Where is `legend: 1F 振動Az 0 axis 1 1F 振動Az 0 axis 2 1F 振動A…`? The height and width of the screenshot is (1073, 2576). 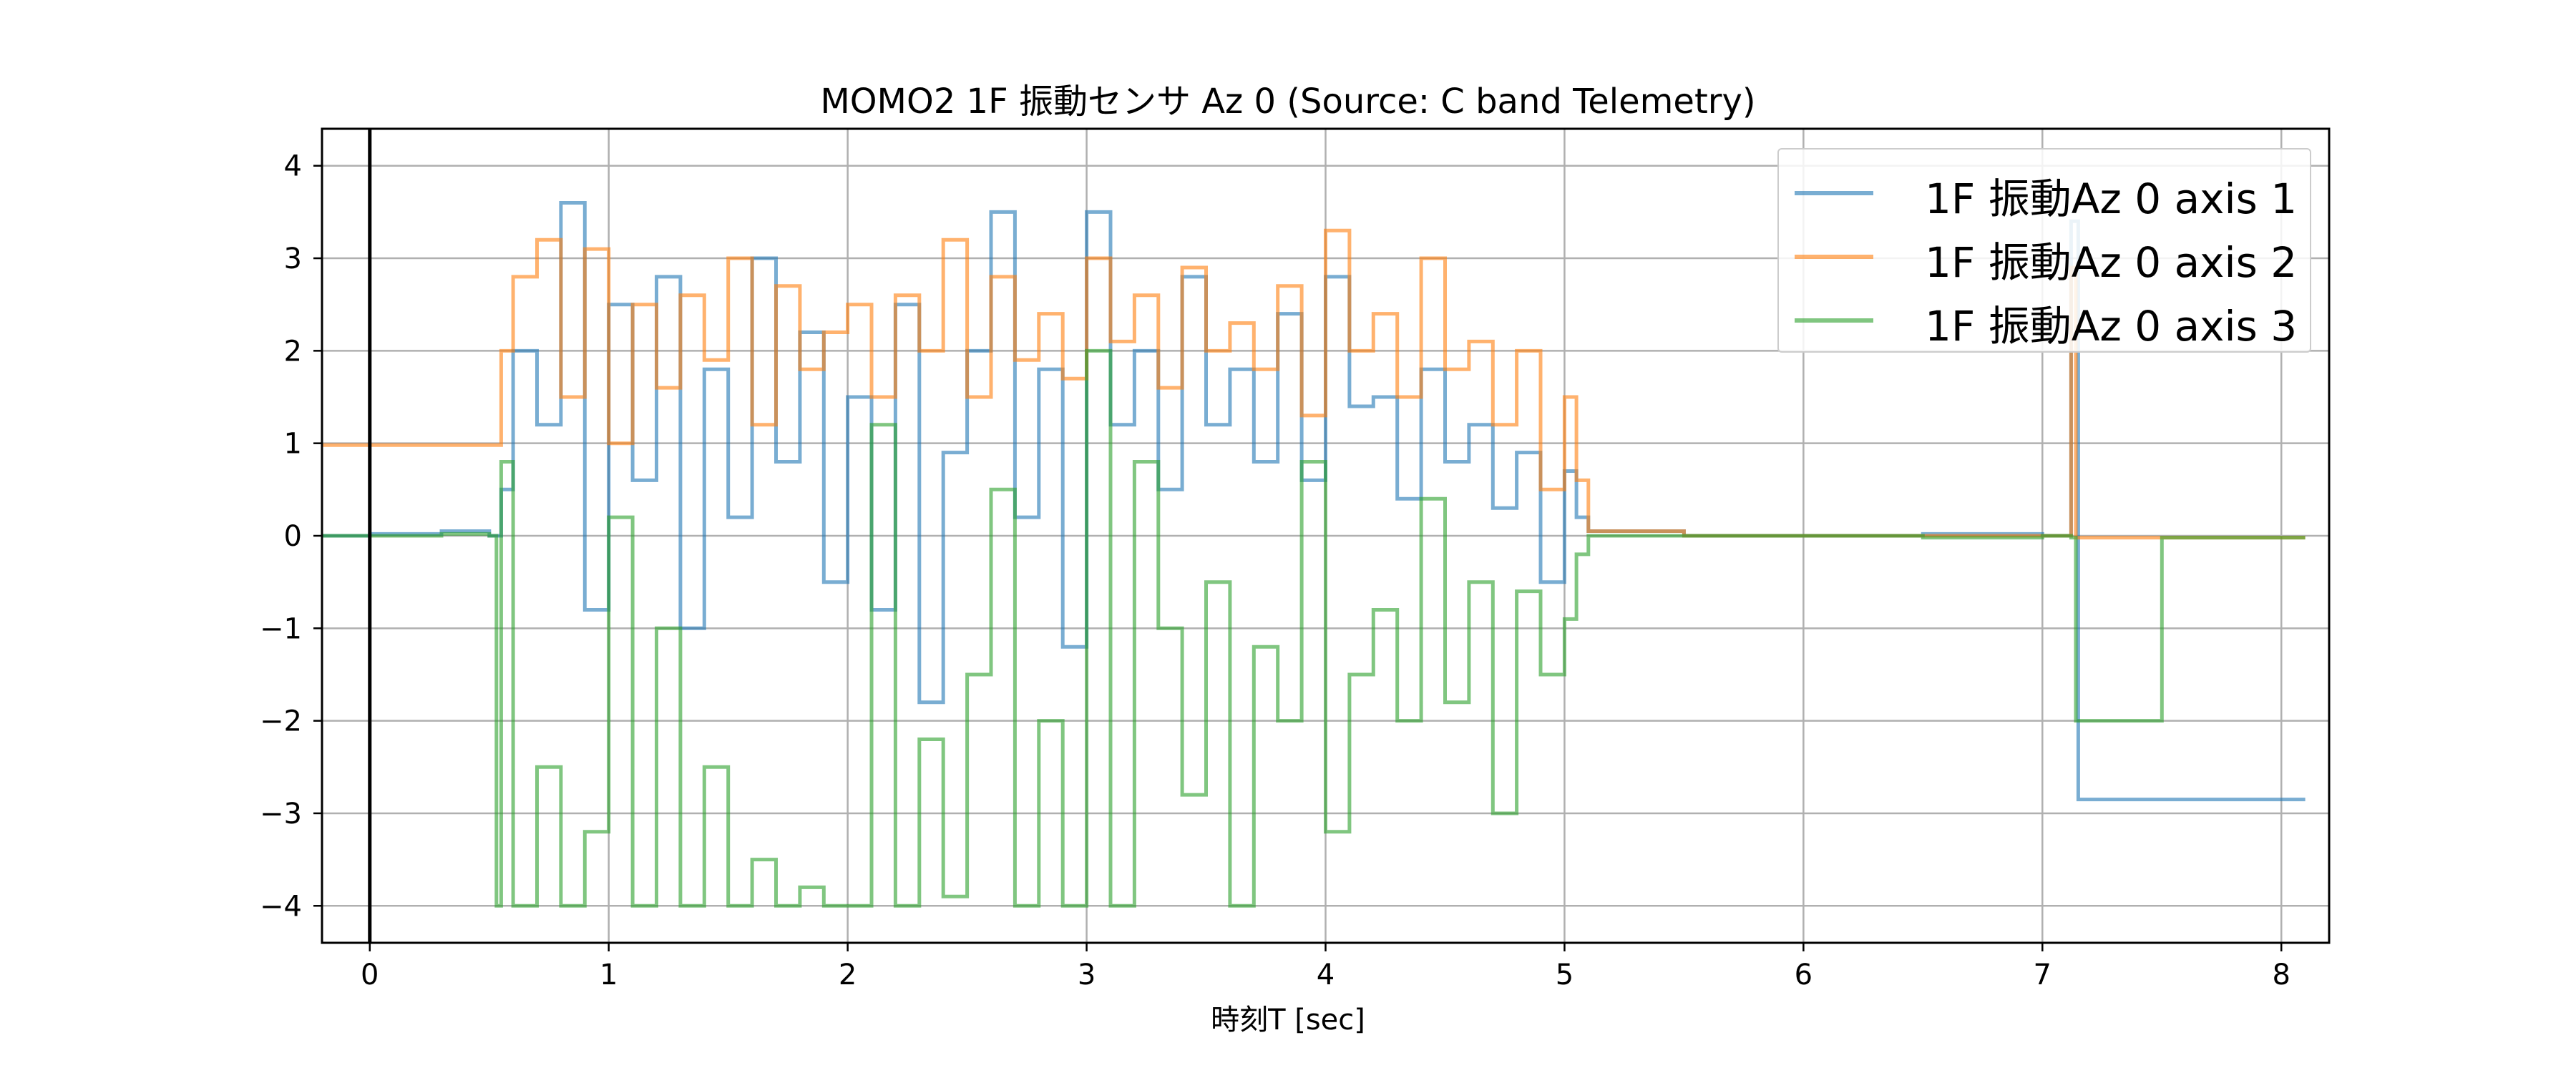 legend: 1F 振動Az 0 axis 1 1F 振動Az 0 axis 2 1F 振動A… is located at coordinates (2044, 250).